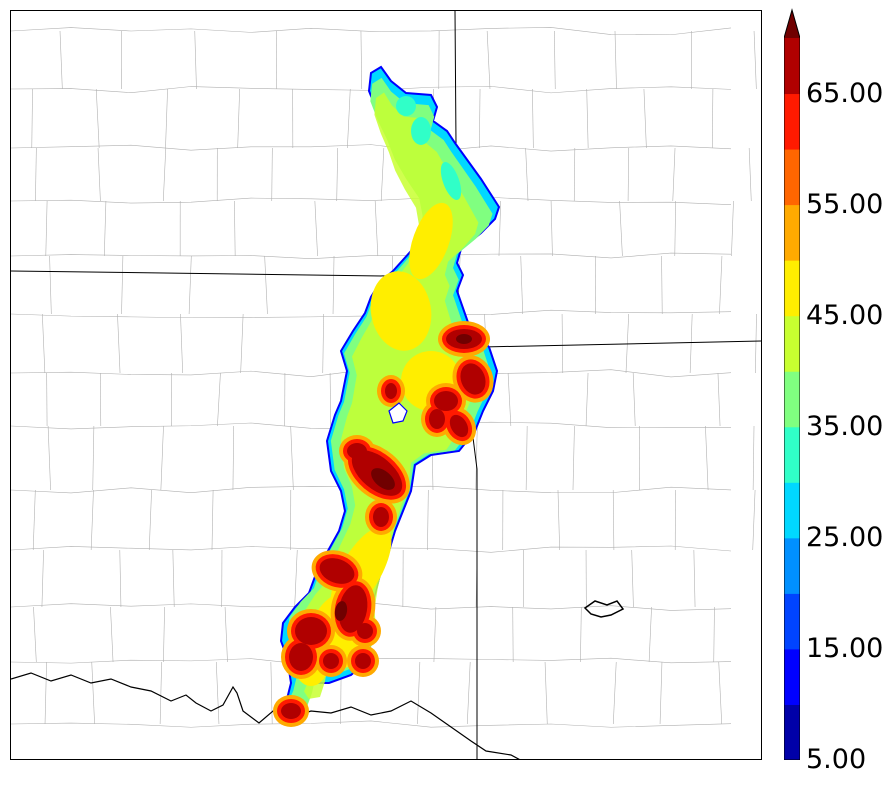  Describe the element at coordinates (845, 315) in the screenshot. I see `colorbar-tick-label: 45.00` at that location.